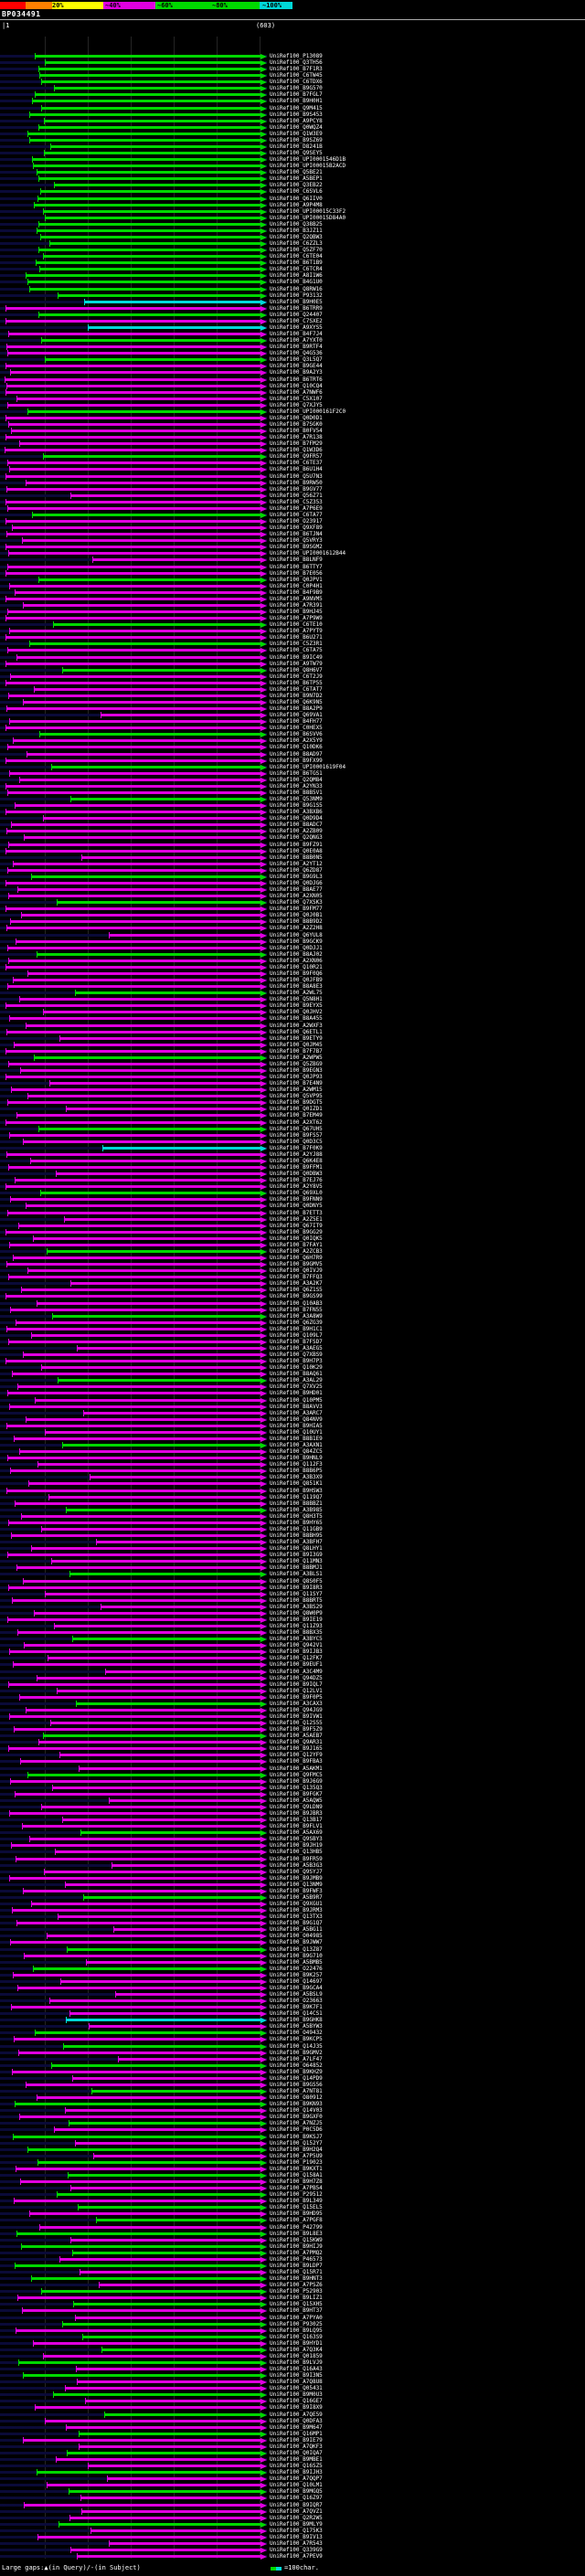 The image size is (585, 2576). What do you see at coordinates (297, 1219) in the screenshot?
I see `hit-accession: UniRef100_A2Z5E1` at bounding box center [297, 1219].